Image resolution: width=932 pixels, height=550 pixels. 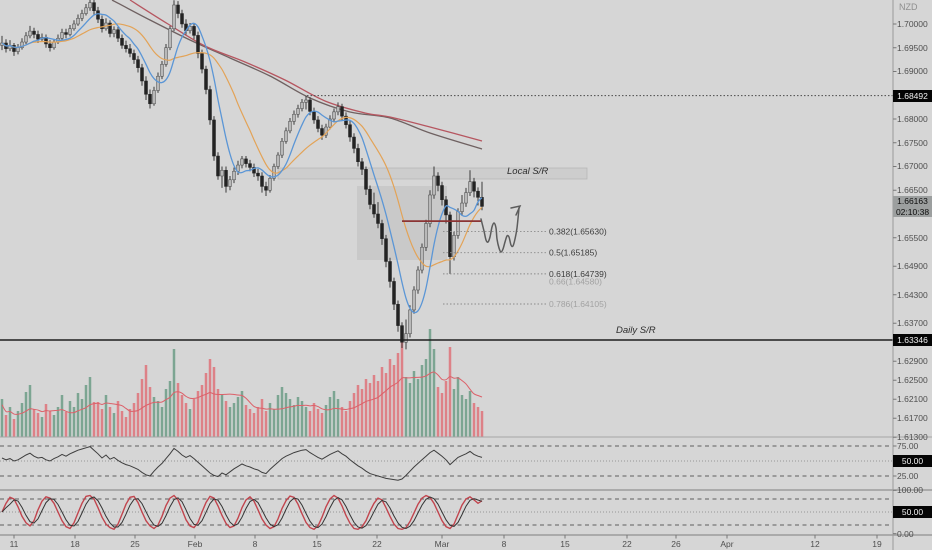 I want to click on time-tick-label: Apr, so click(x=727, y=544).